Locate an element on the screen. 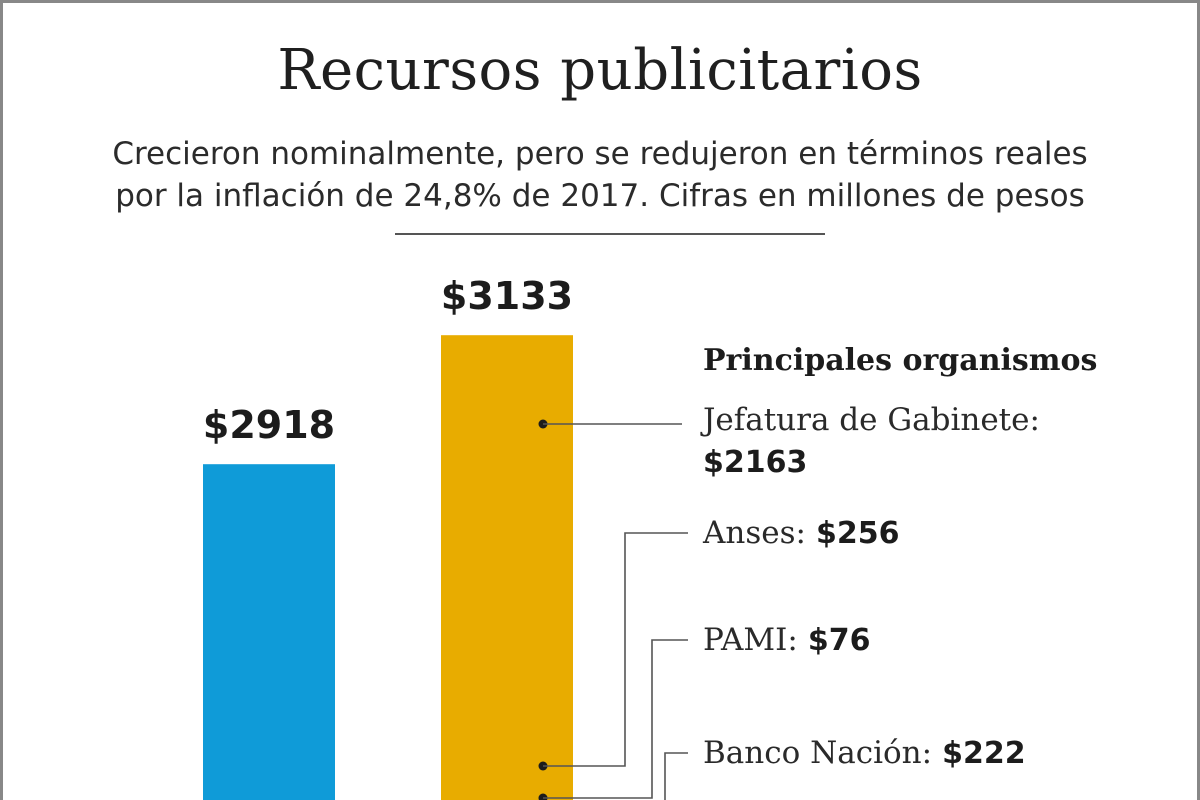 Image resolution: width=1200 pixels, height=800 pixels. organism-value-1: $2163 is located at coordinates (755, 462).